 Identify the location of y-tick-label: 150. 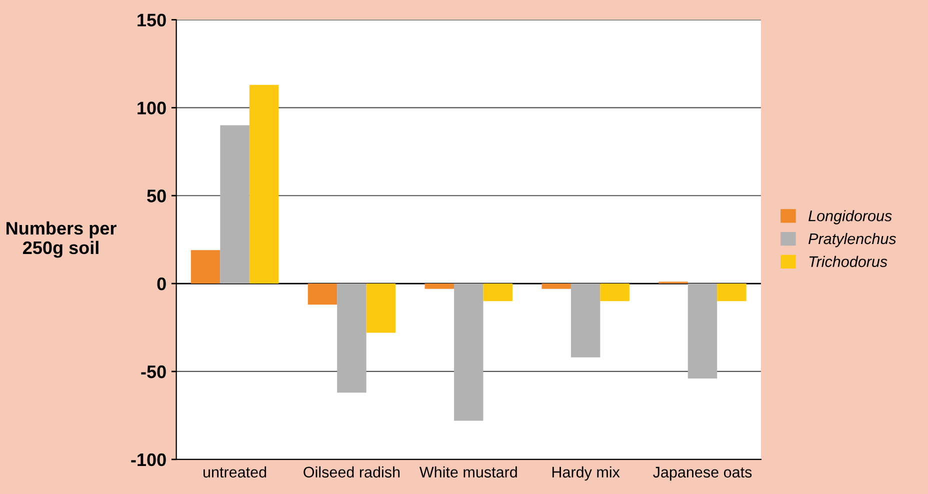
(152, 20).